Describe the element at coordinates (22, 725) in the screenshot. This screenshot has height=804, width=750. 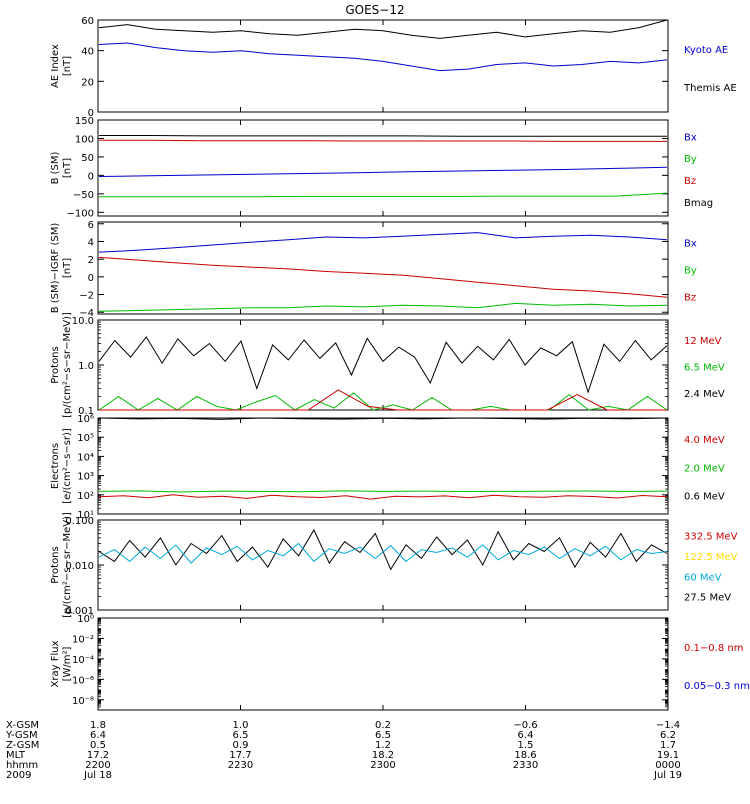
I see `footer-row-label: X-GSM` at that location.